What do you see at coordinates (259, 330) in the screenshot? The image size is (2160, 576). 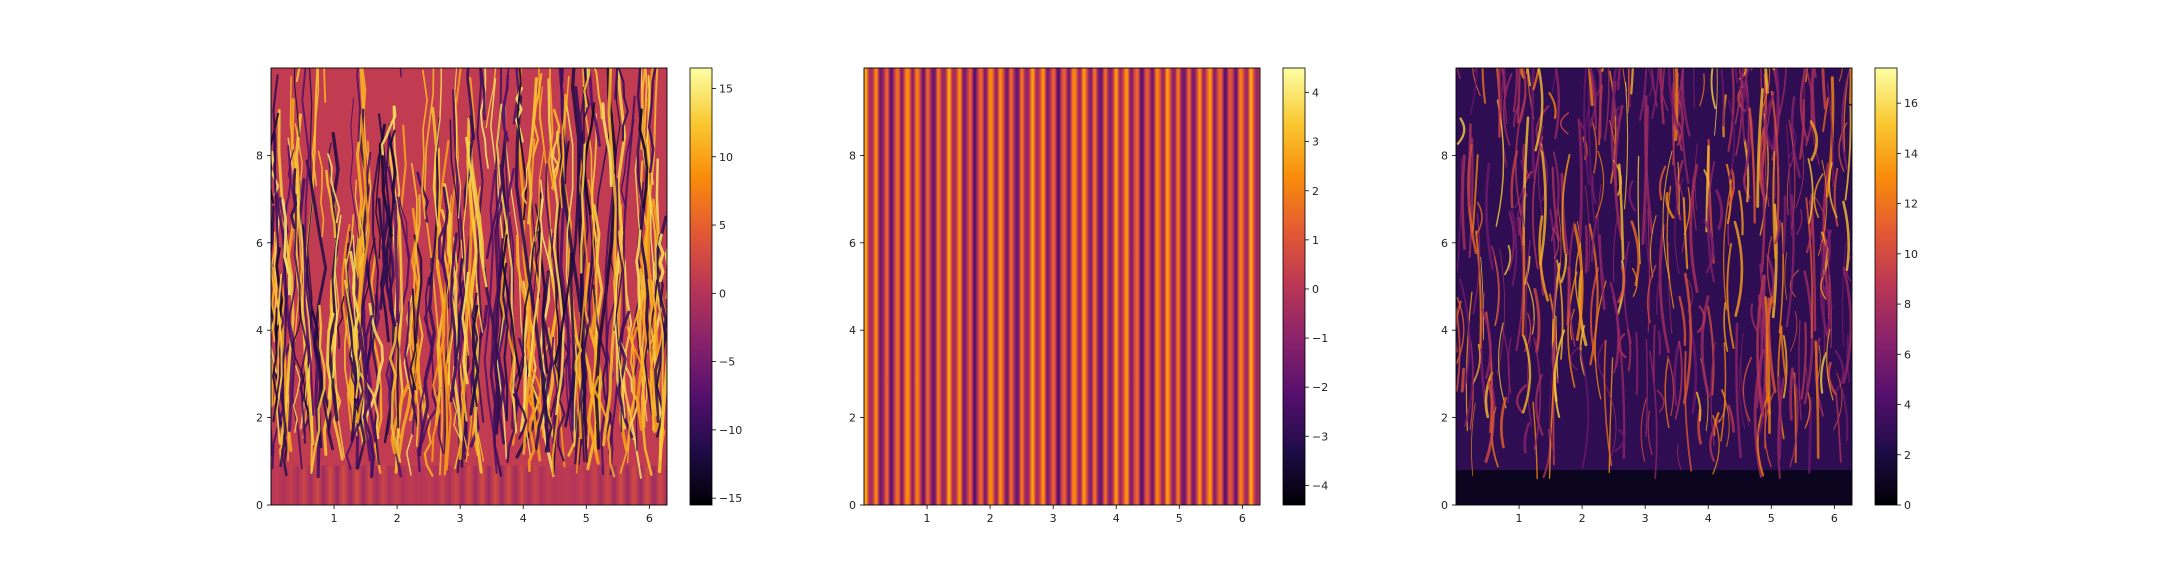 I see `y-tick-label: 4` at bounding box center [259, 330].